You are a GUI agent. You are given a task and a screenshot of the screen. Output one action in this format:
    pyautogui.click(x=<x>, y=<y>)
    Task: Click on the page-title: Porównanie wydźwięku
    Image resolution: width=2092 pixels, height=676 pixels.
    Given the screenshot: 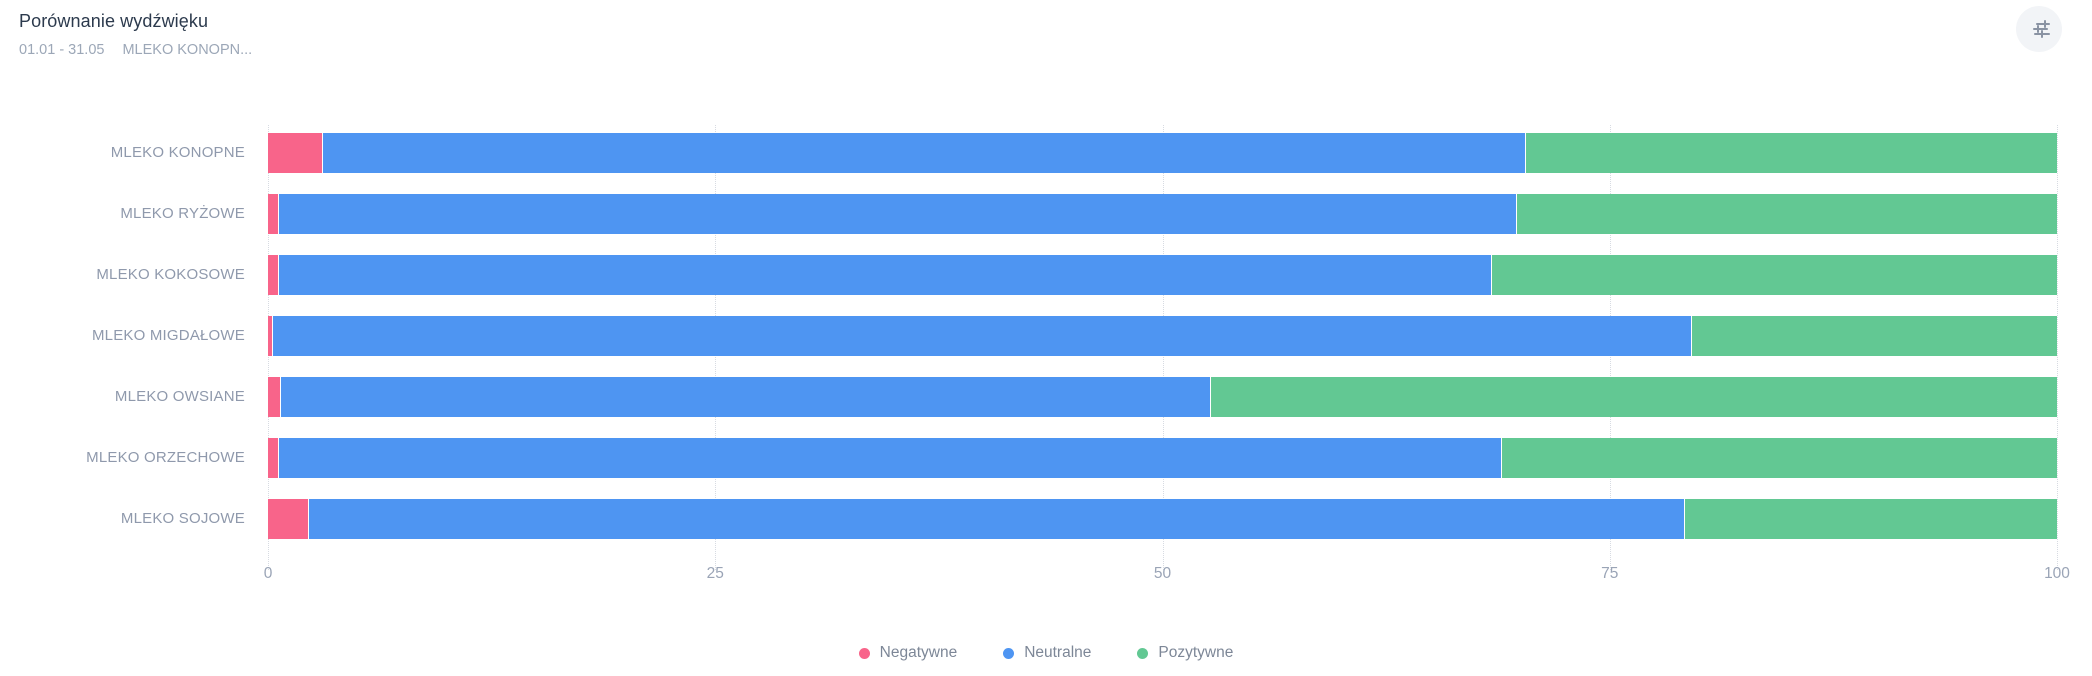 What is the action you would take?
    pyautogui.click(x=114, y=21)
    